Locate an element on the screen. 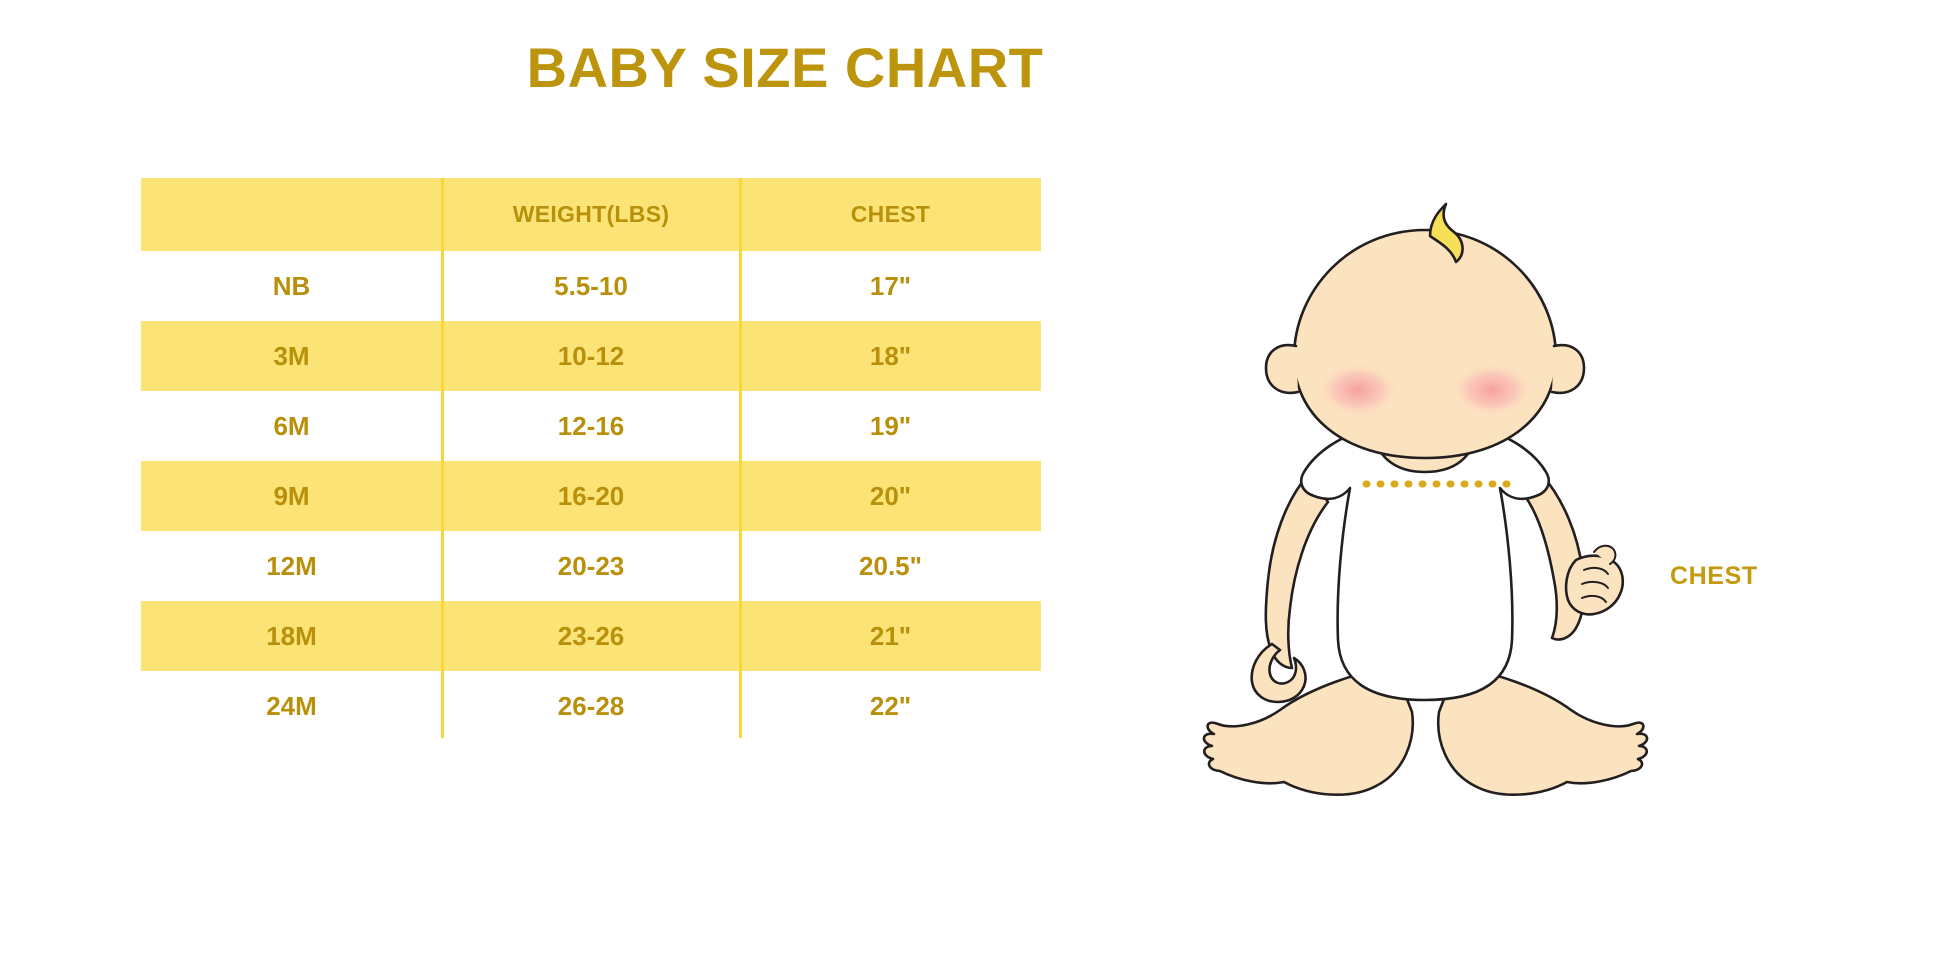  cell-weight: 12-16 is located at coordinates (591, 426).